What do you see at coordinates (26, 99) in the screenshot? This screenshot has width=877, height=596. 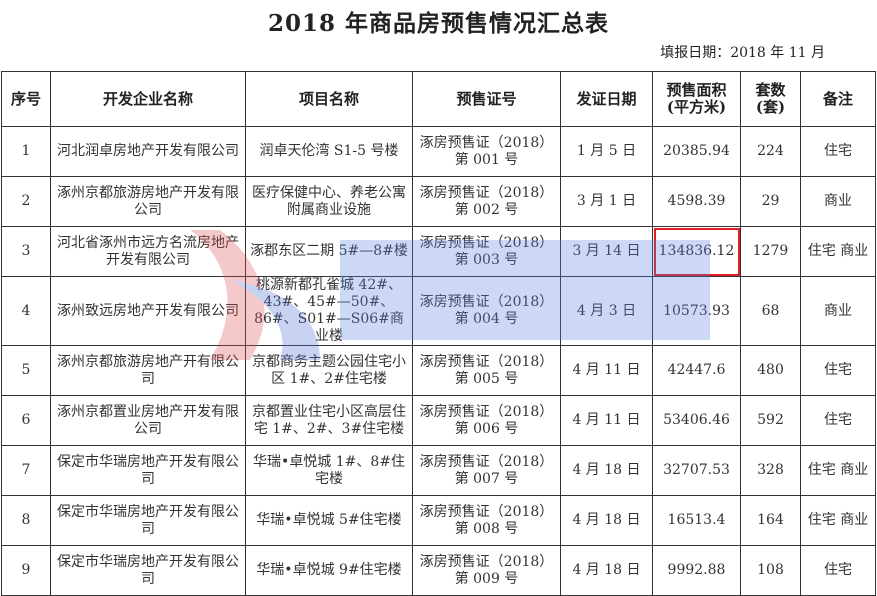 I see `col-header-no: 序号` at bounding box center [26, 99].